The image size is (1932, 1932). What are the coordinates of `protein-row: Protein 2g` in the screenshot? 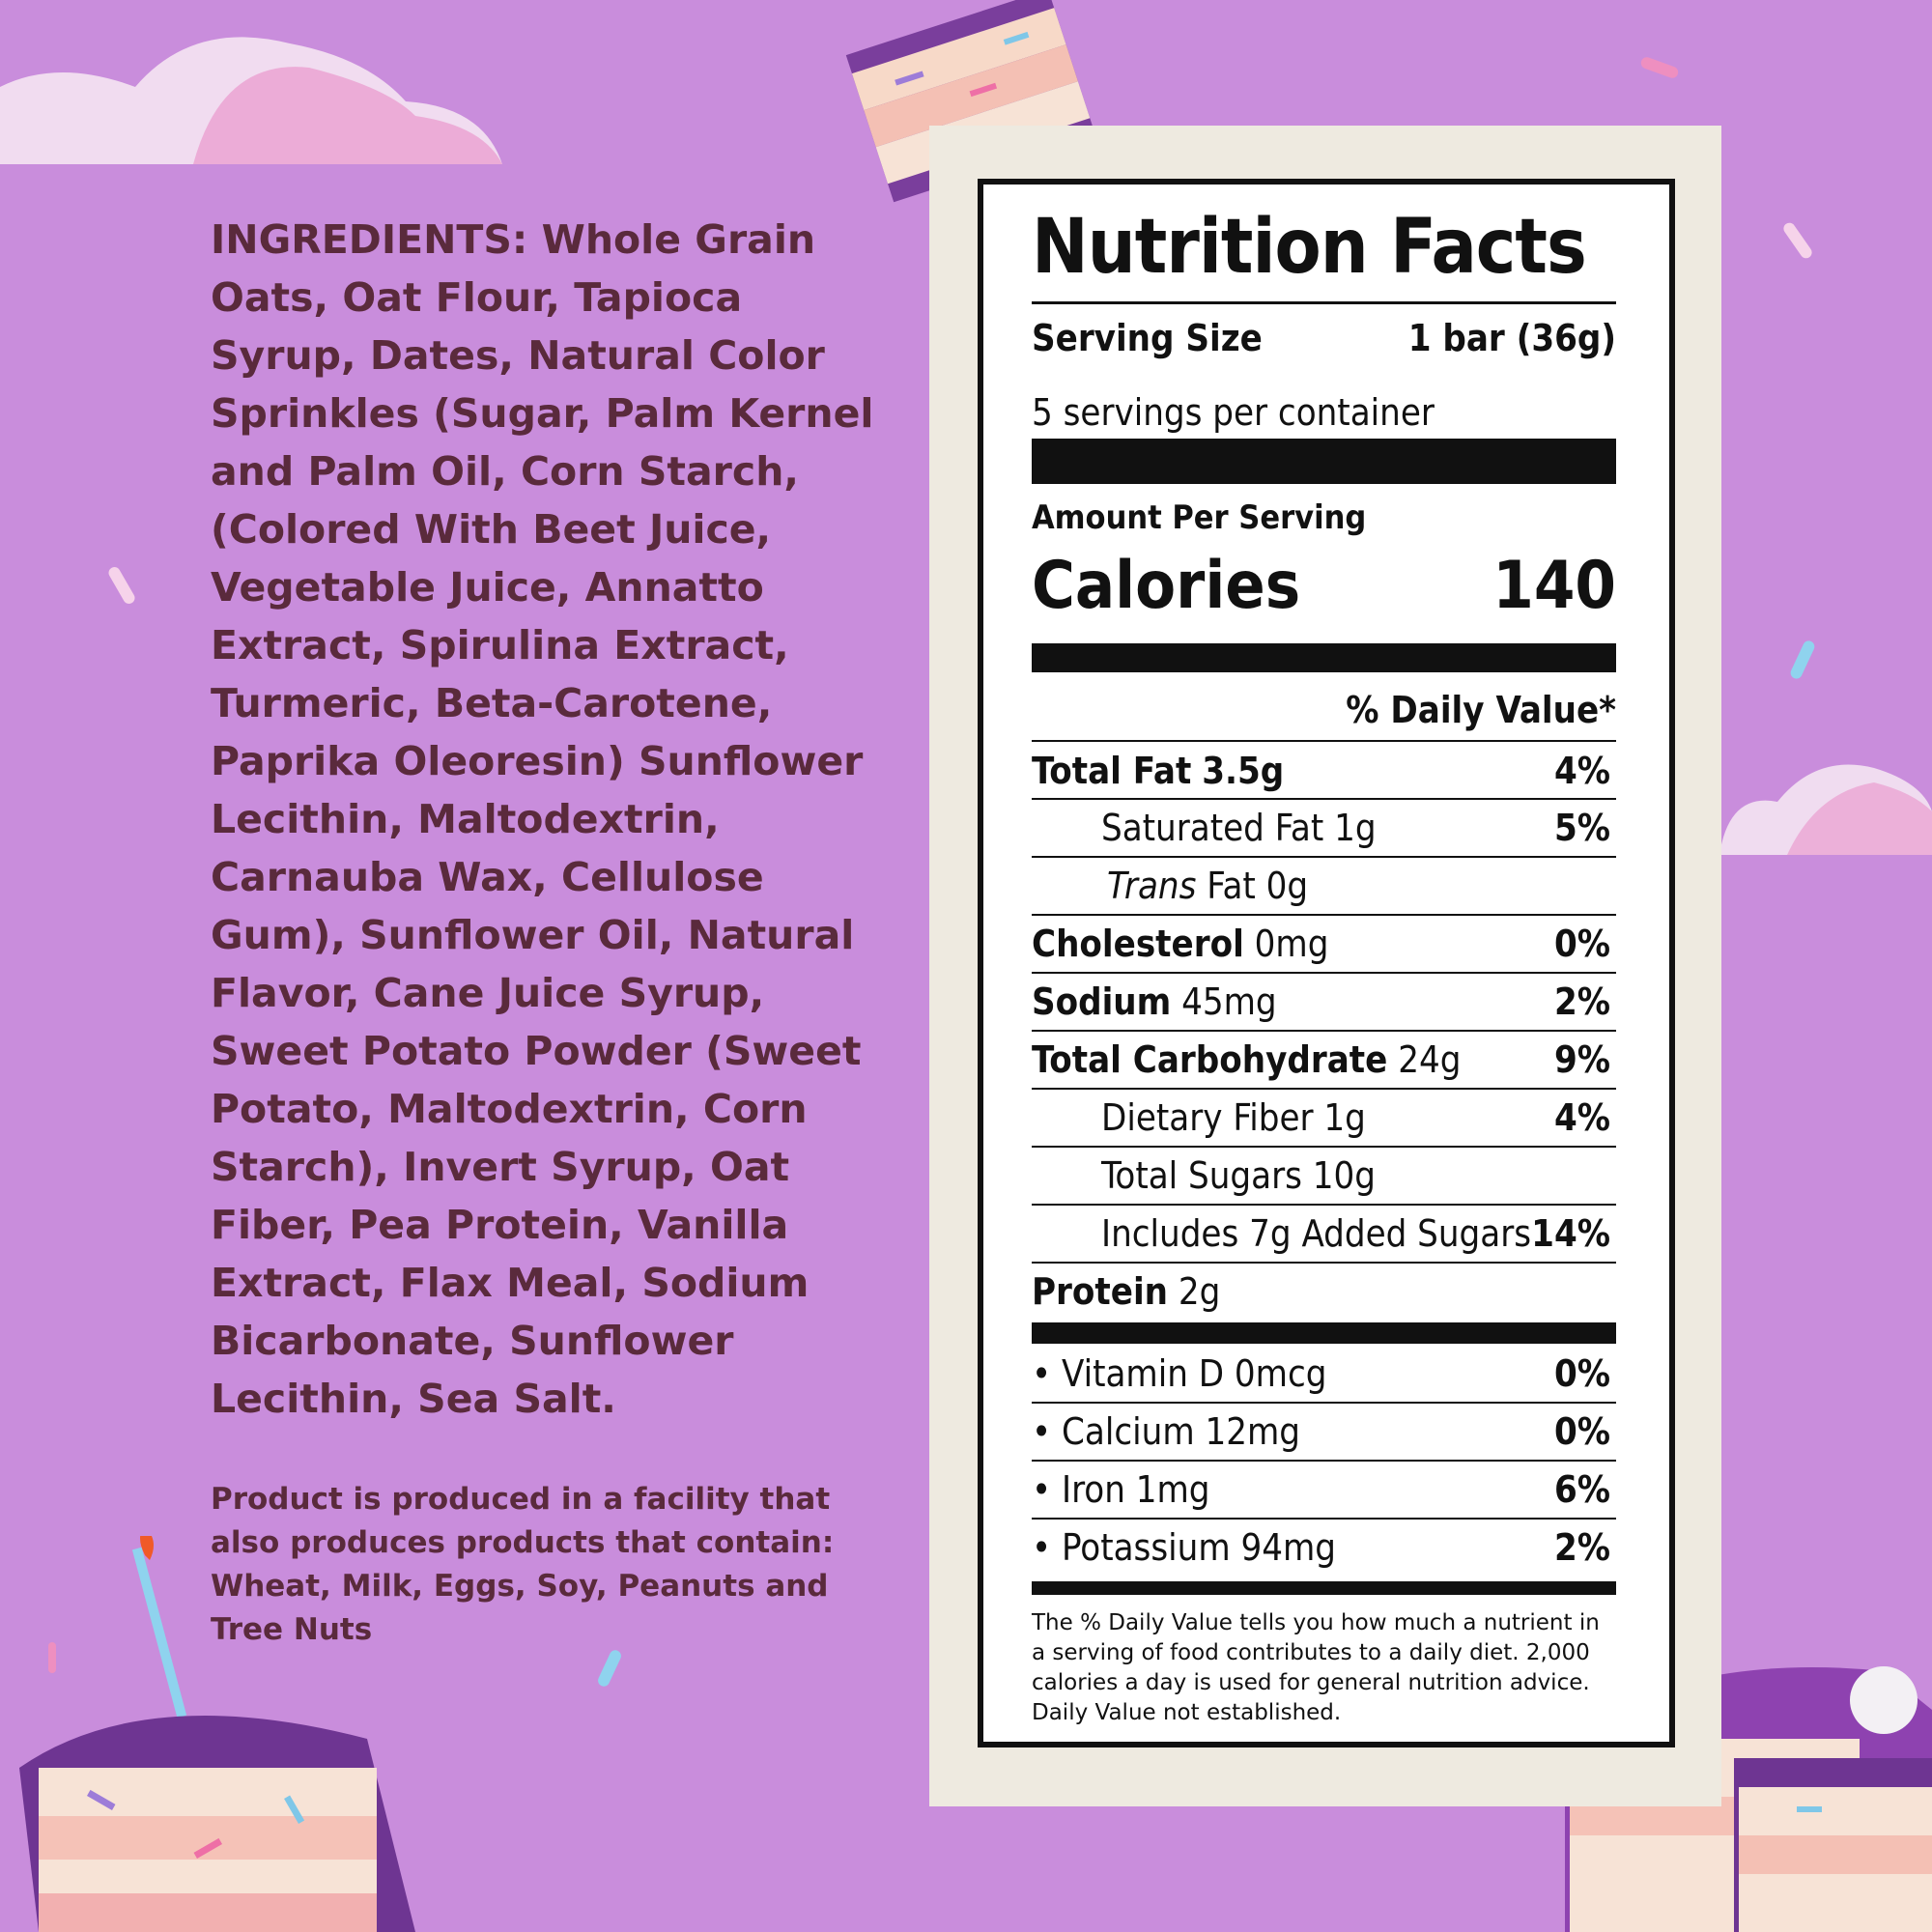 It's located at (1324, 1292).